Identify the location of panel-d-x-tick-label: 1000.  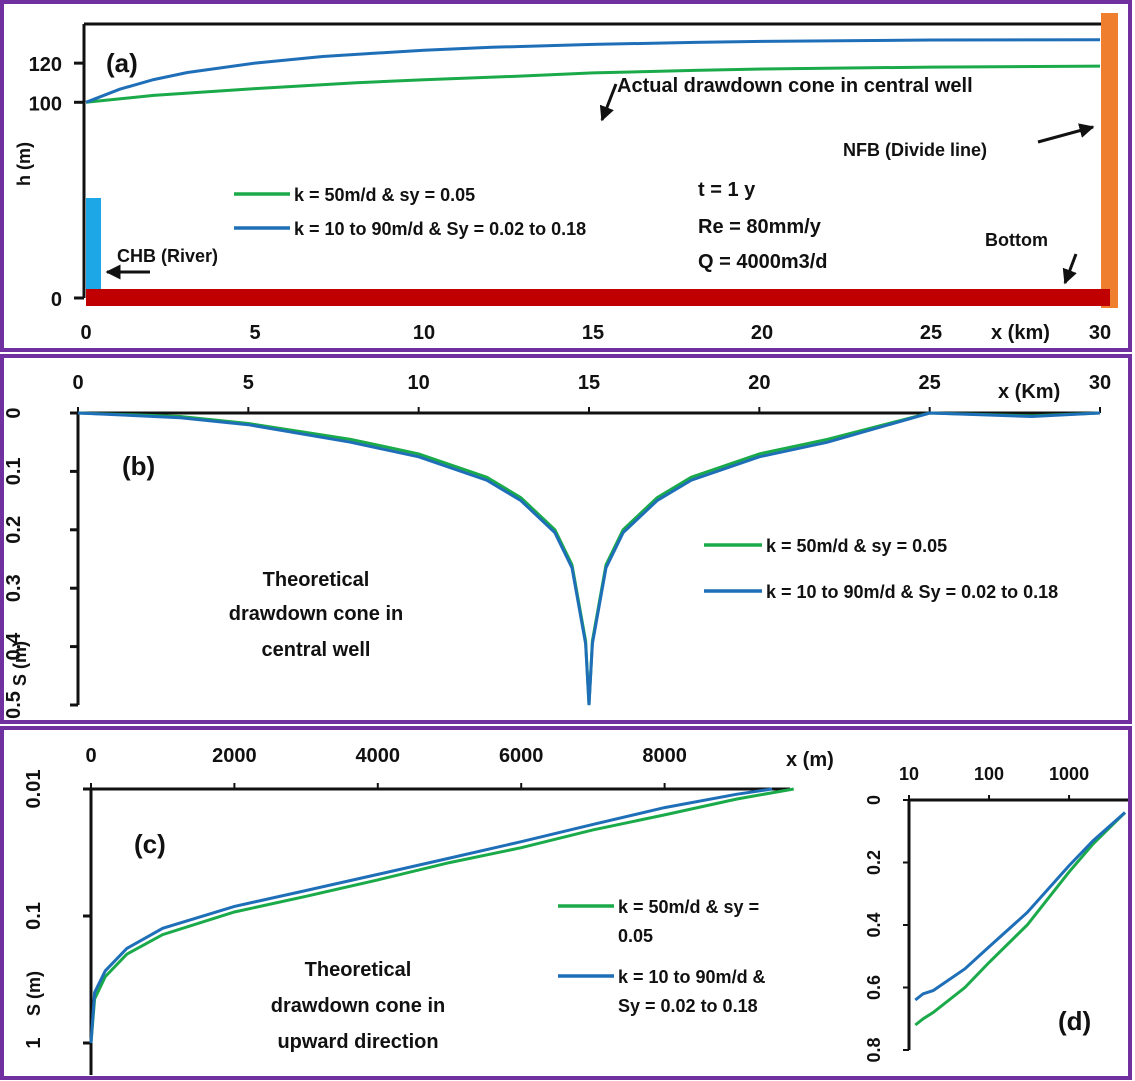
(1069, 774).